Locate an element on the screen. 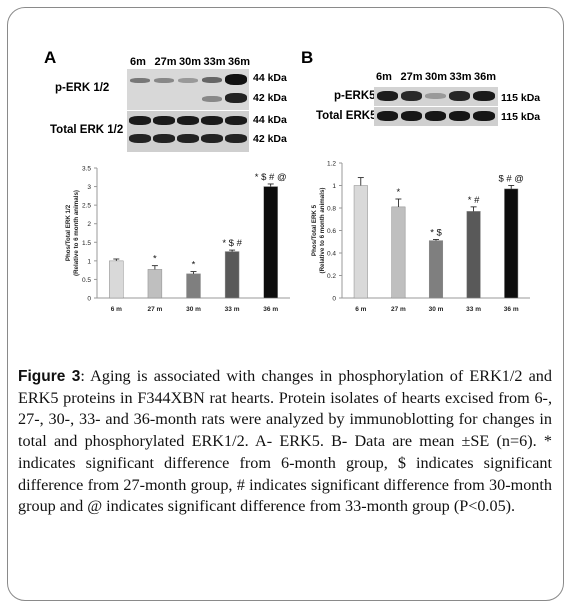 The height and width of the screenshot is (610, 573). chart-b-ylabel-2: (Relative to 6 month animals) is located at coordinates (322, 231).